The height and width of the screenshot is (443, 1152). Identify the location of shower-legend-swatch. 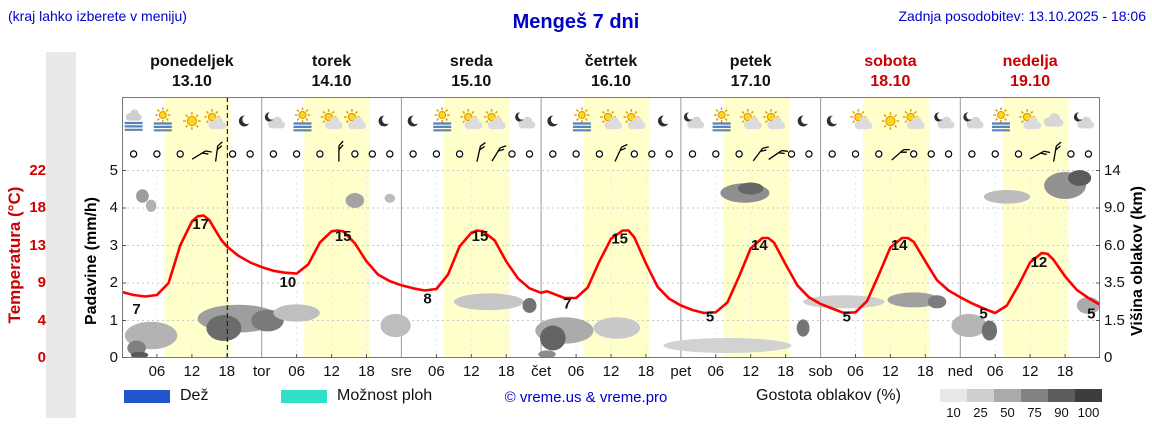
(304, 396).